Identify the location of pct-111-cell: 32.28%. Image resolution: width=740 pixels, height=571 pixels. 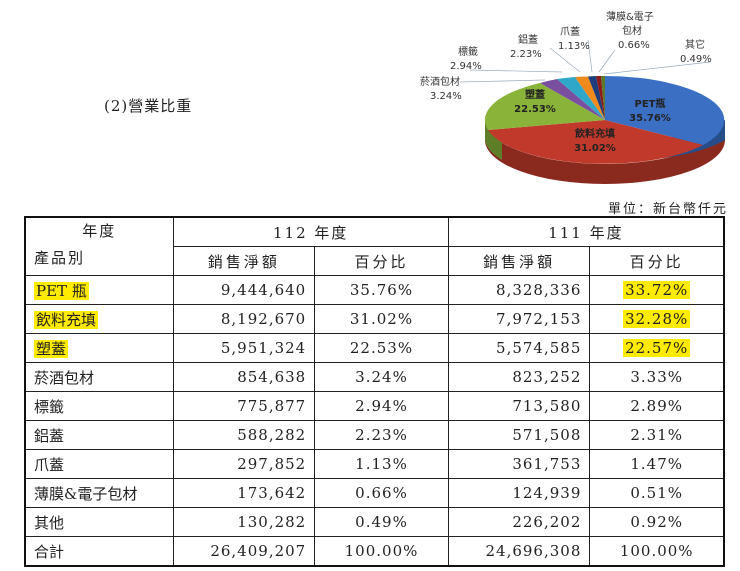
(657, 319).